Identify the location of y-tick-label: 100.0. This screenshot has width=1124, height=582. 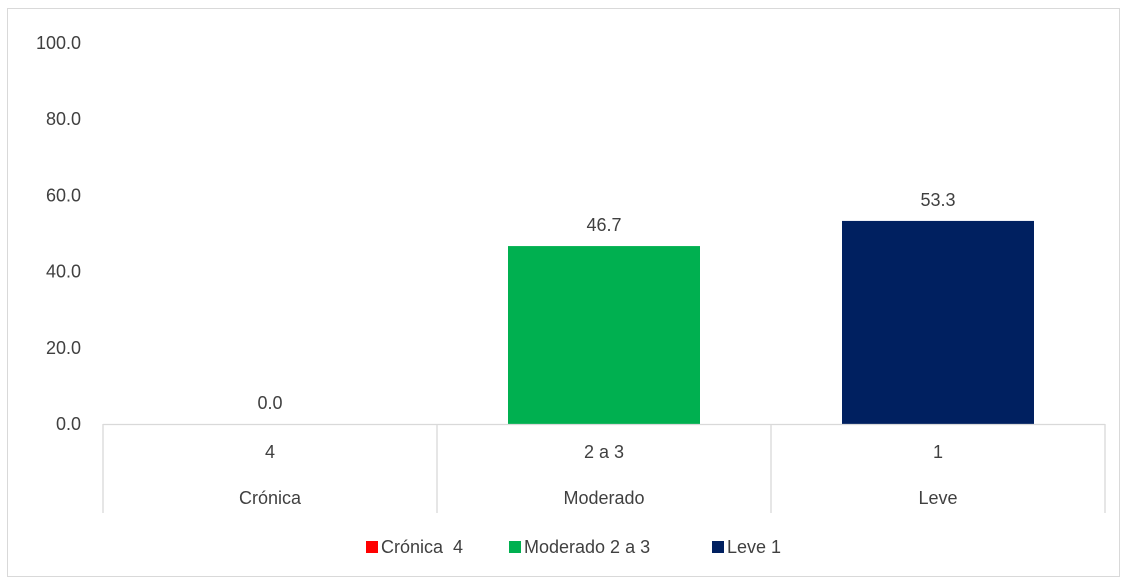
(58, 43).